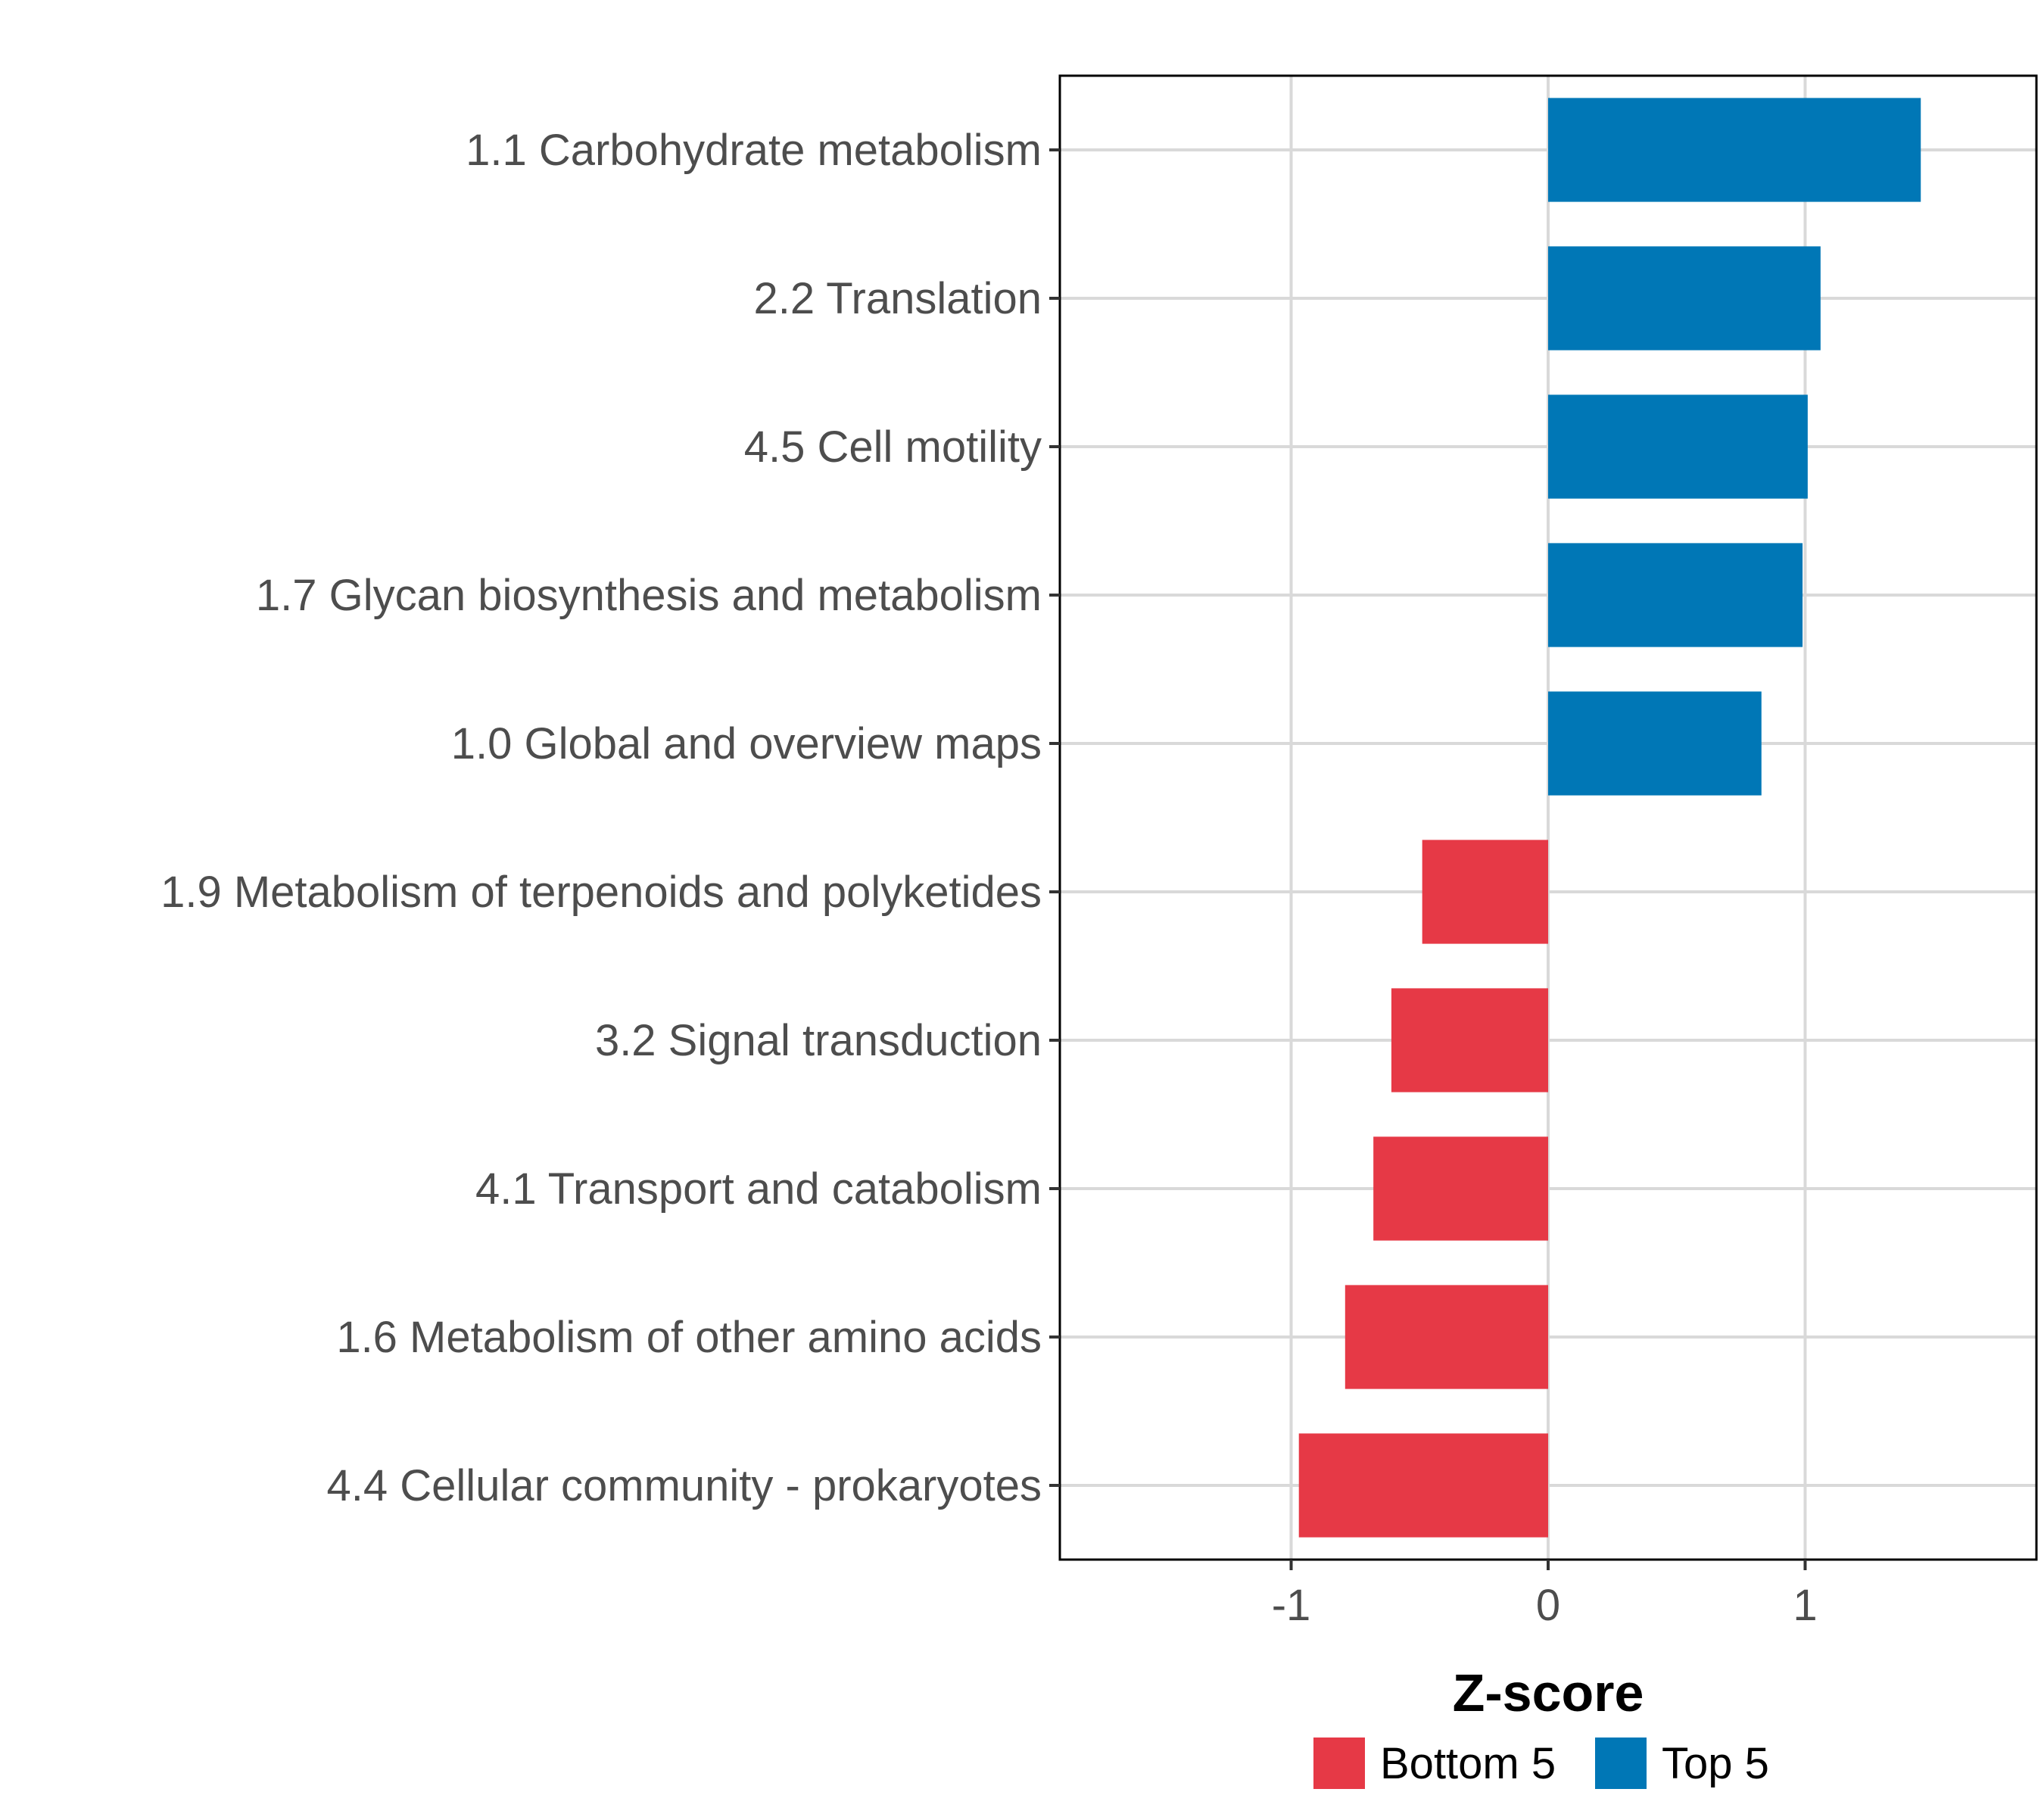  What do you see at coordinates (1548, 1605) in the screenshot?
I see `x-tick-label: 0` at bounding box center [1548, 1605].